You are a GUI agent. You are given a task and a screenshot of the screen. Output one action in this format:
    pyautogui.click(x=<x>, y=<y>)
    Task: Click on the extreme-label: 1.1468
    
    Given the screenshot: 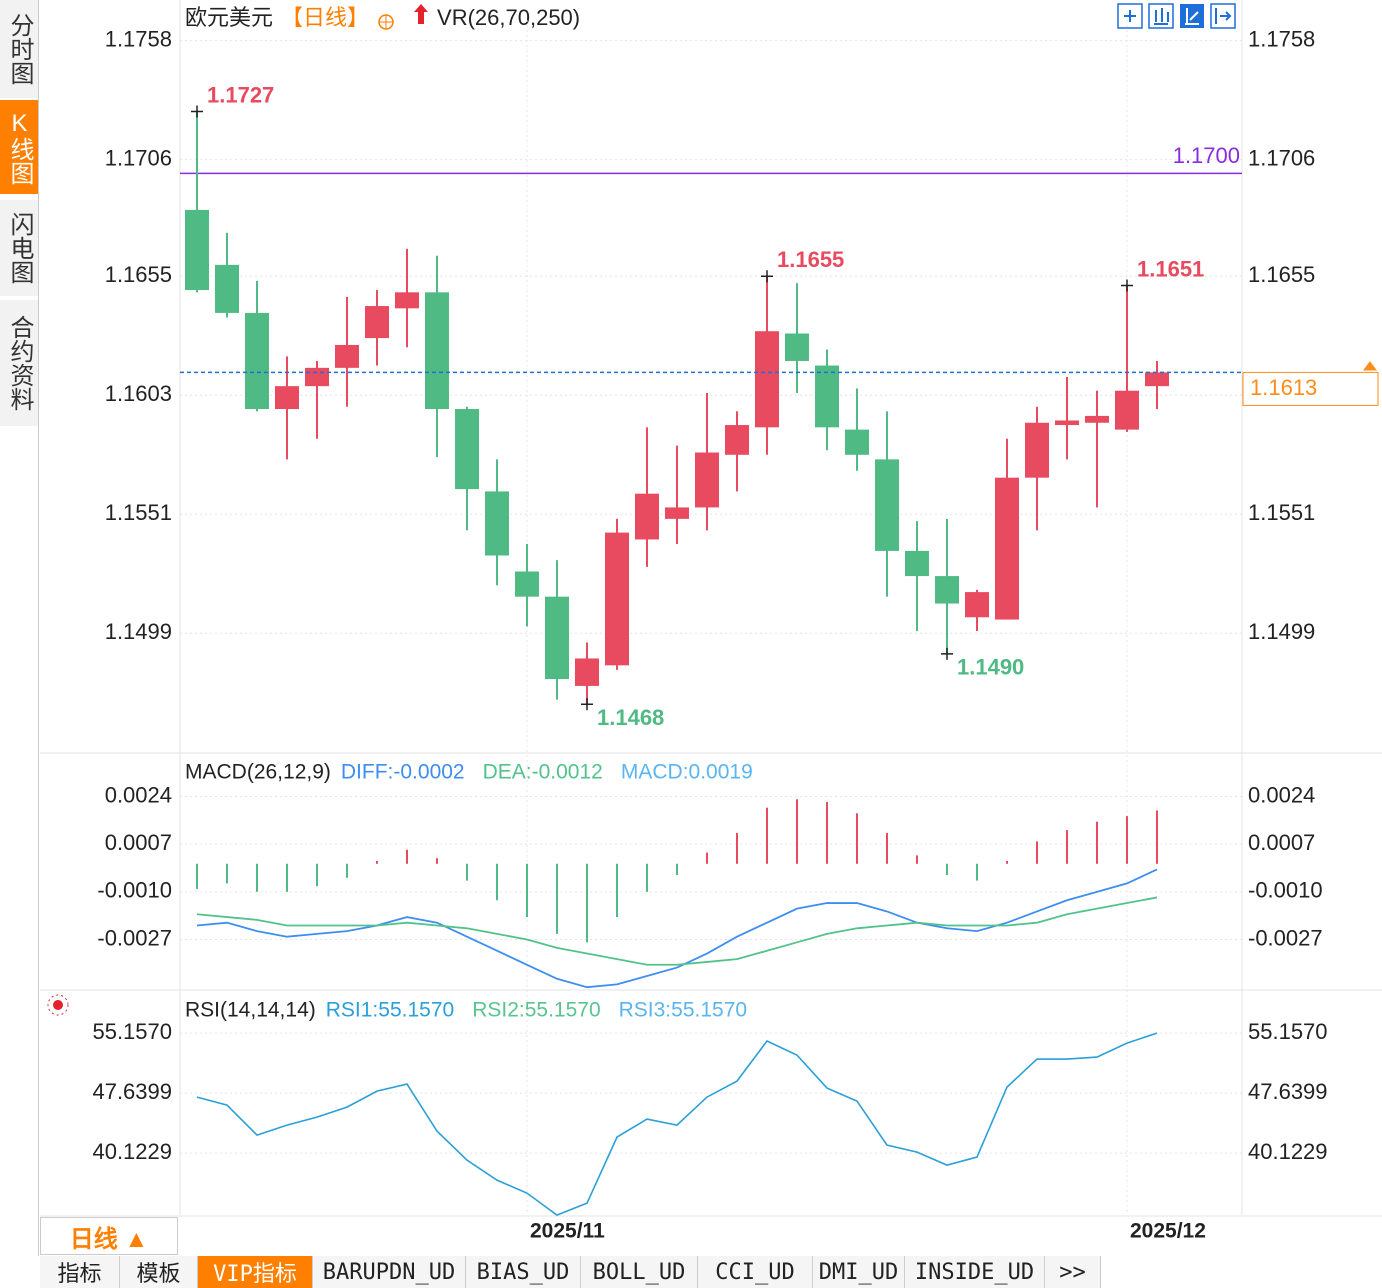 What is the action you would take?
    pyautogui.click(x=630, y=717)
    